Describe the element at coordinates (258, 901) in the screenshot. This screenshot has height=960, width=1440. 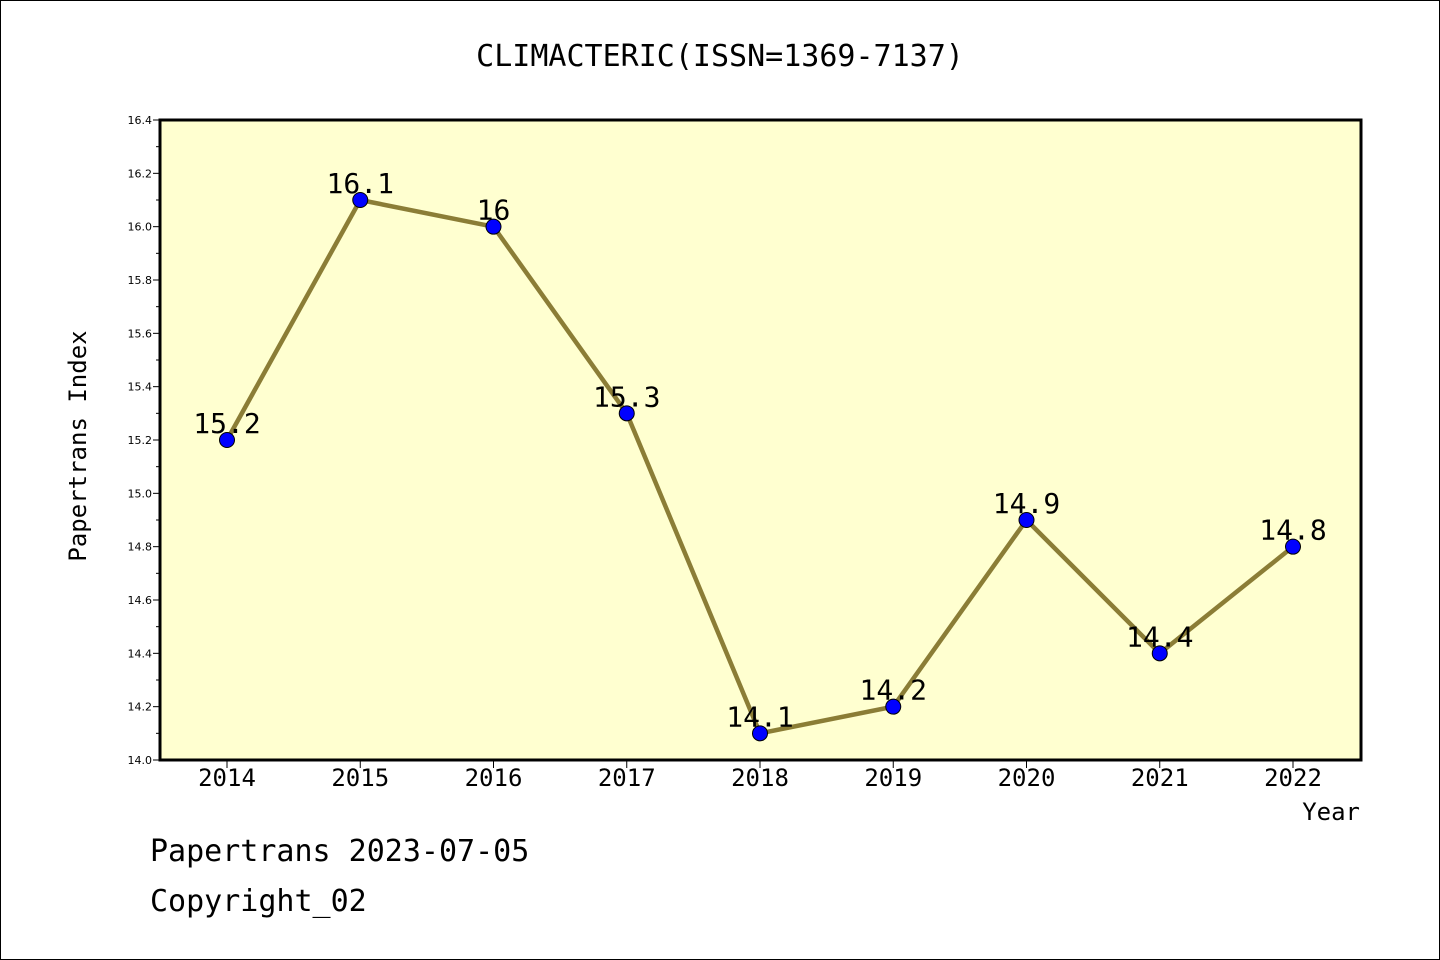
I see `footer-copyright: Copyright_02` at that location.